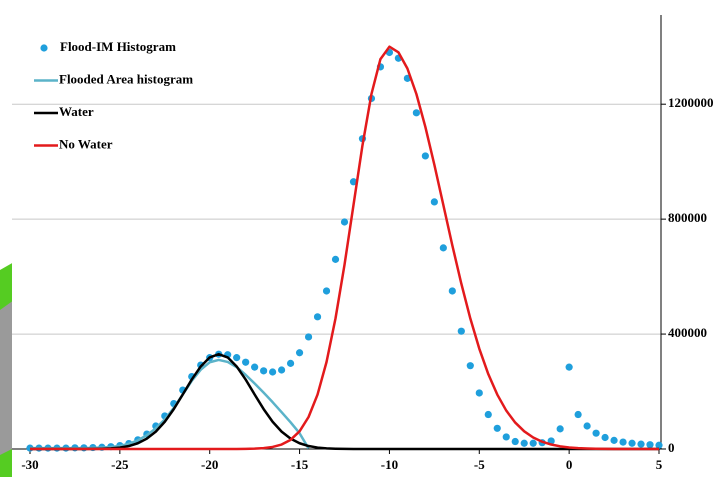  What do you see at coordinates (86, 143) in the screenshot?
I see `legend-label: No Water` at bounding box center [86, 143].